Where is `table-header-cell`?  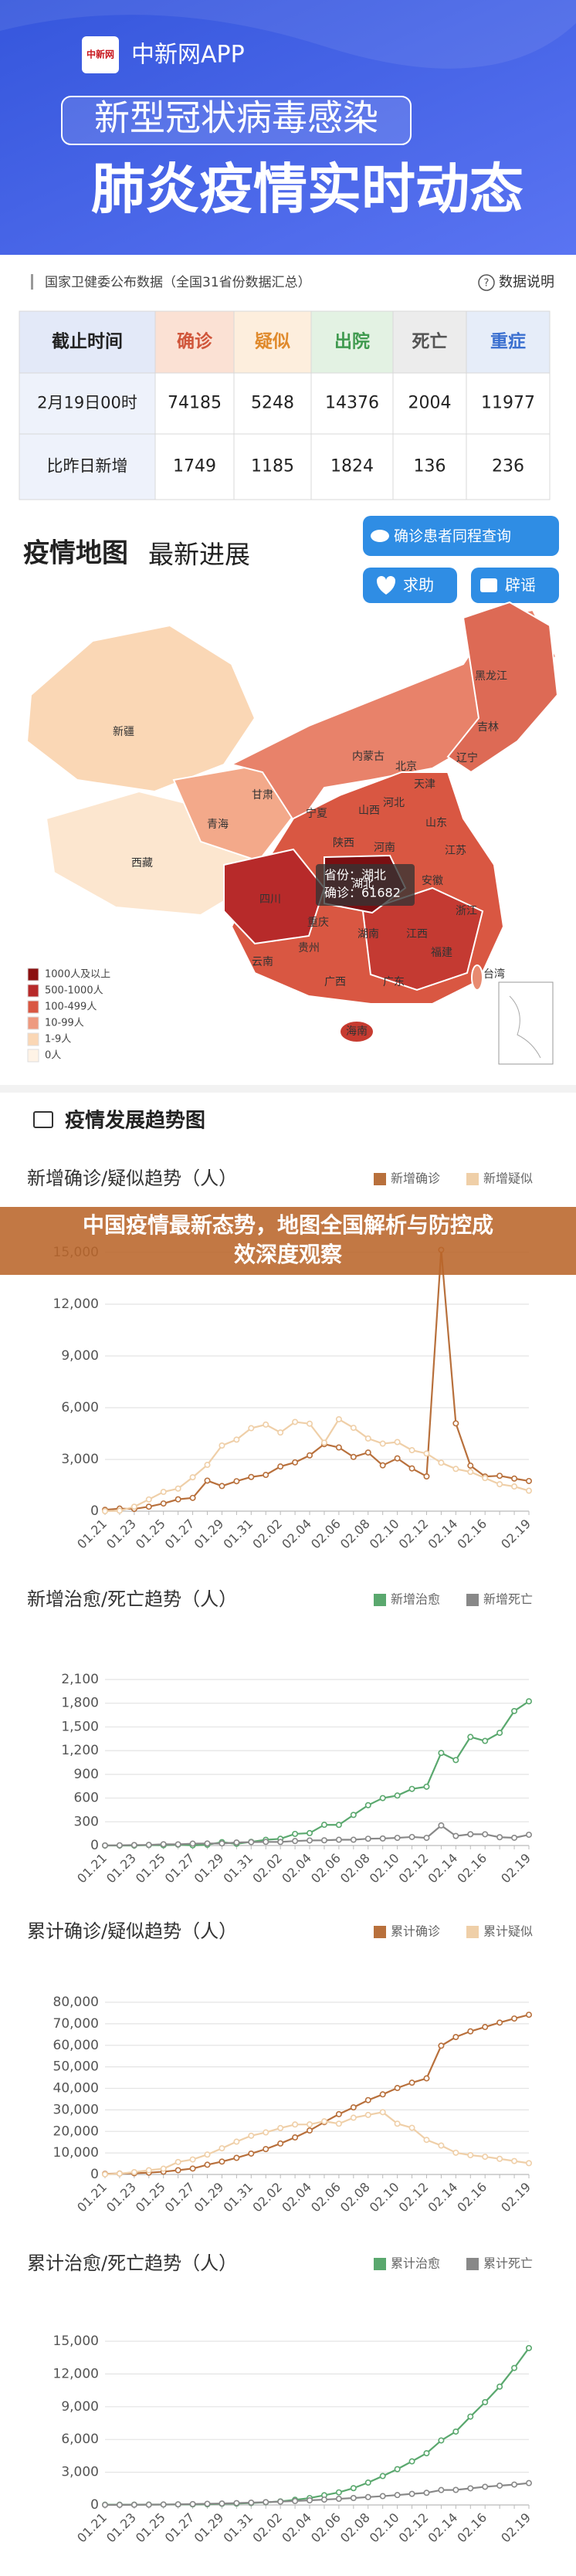
table-header-cell is located at coordinates (272, 342).